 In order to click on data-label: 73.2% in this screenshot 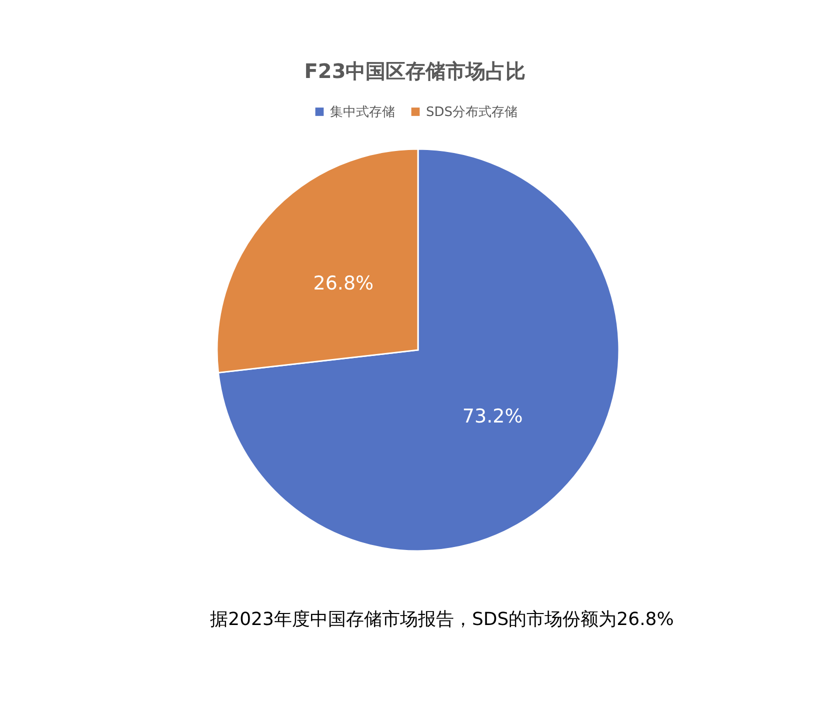, I will do `click(492, 417)`.